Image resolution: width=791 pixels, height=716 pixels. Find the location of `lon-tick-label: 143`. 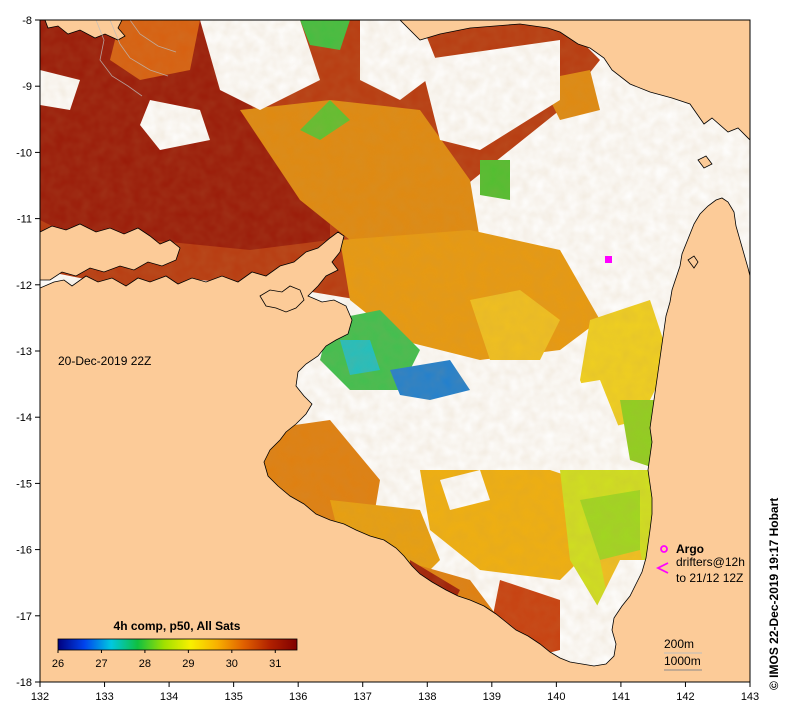

lon-tick-label: 143 is located at coordinates (750, 697).